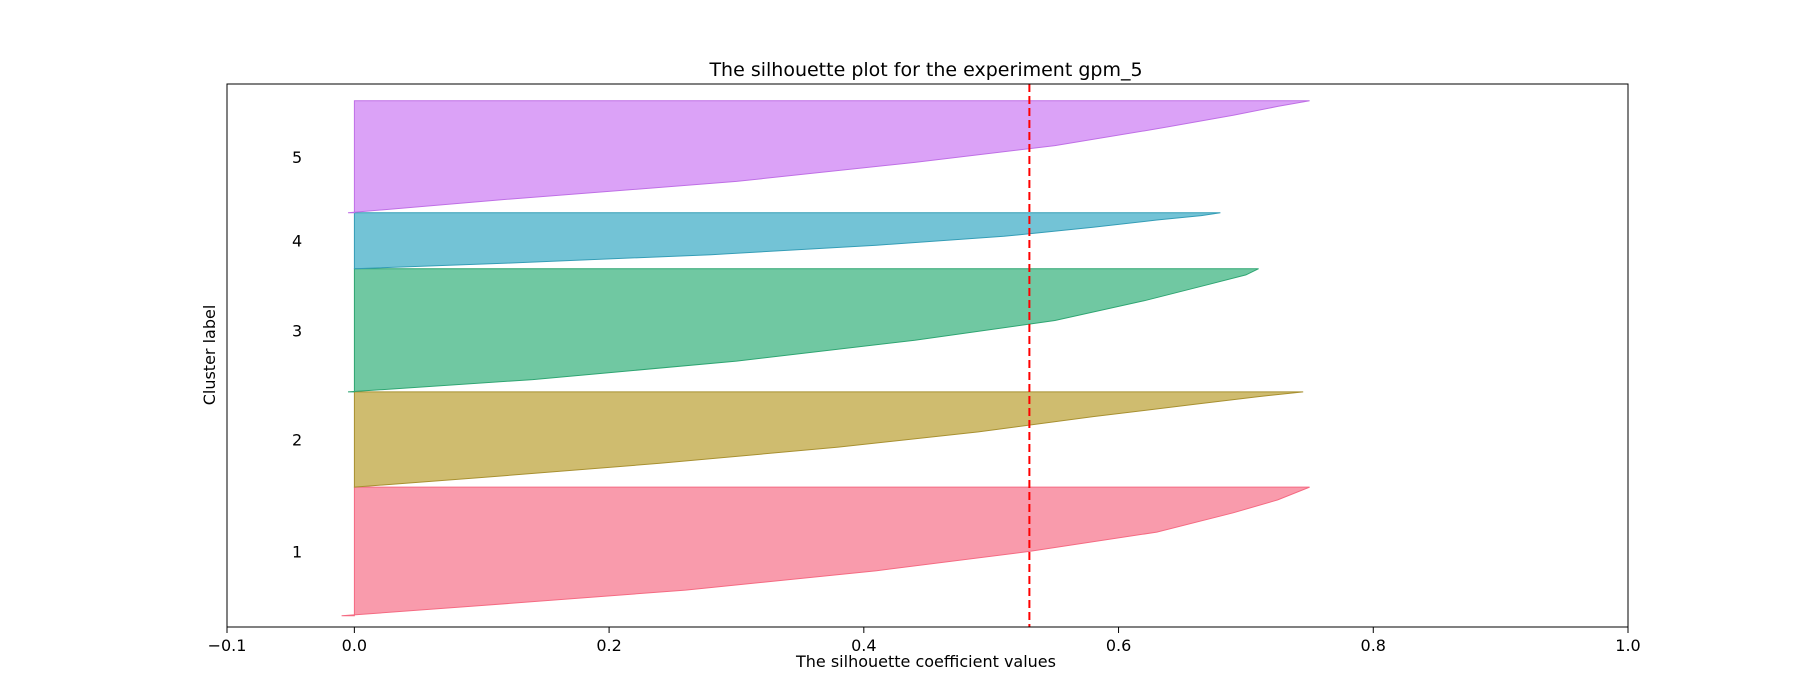 The width and height of the screenshot is (1800, 700). I want to click on cluster-4-label: 4, so click(297, 241).